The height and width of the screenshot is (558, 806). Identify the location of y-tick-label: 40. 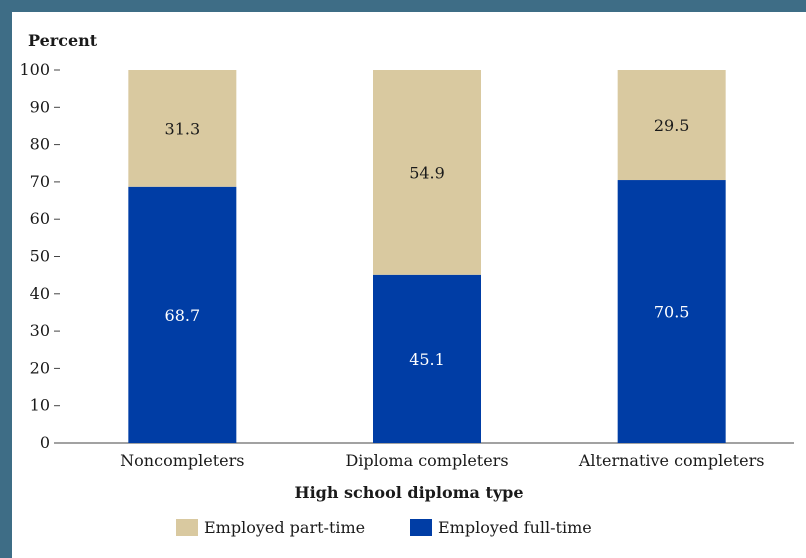
(40, 293).